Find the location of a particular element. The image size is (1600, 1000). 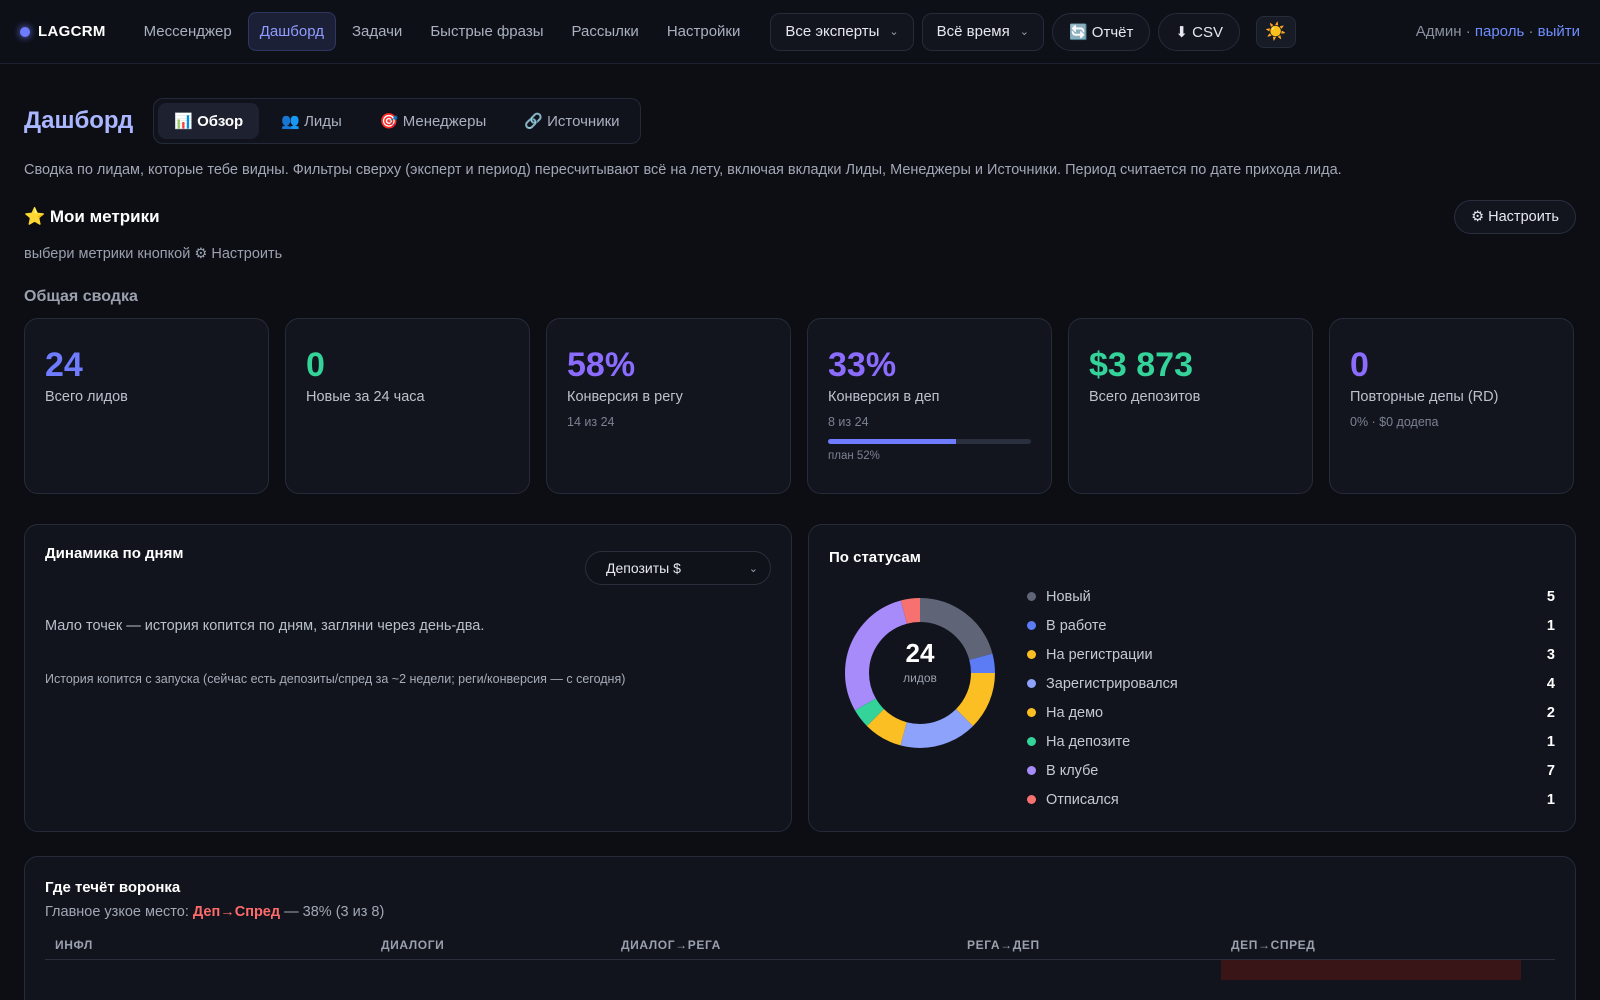

kpi-card-total-leads: 24 Всего лидов is located at coordinates (146, 406).